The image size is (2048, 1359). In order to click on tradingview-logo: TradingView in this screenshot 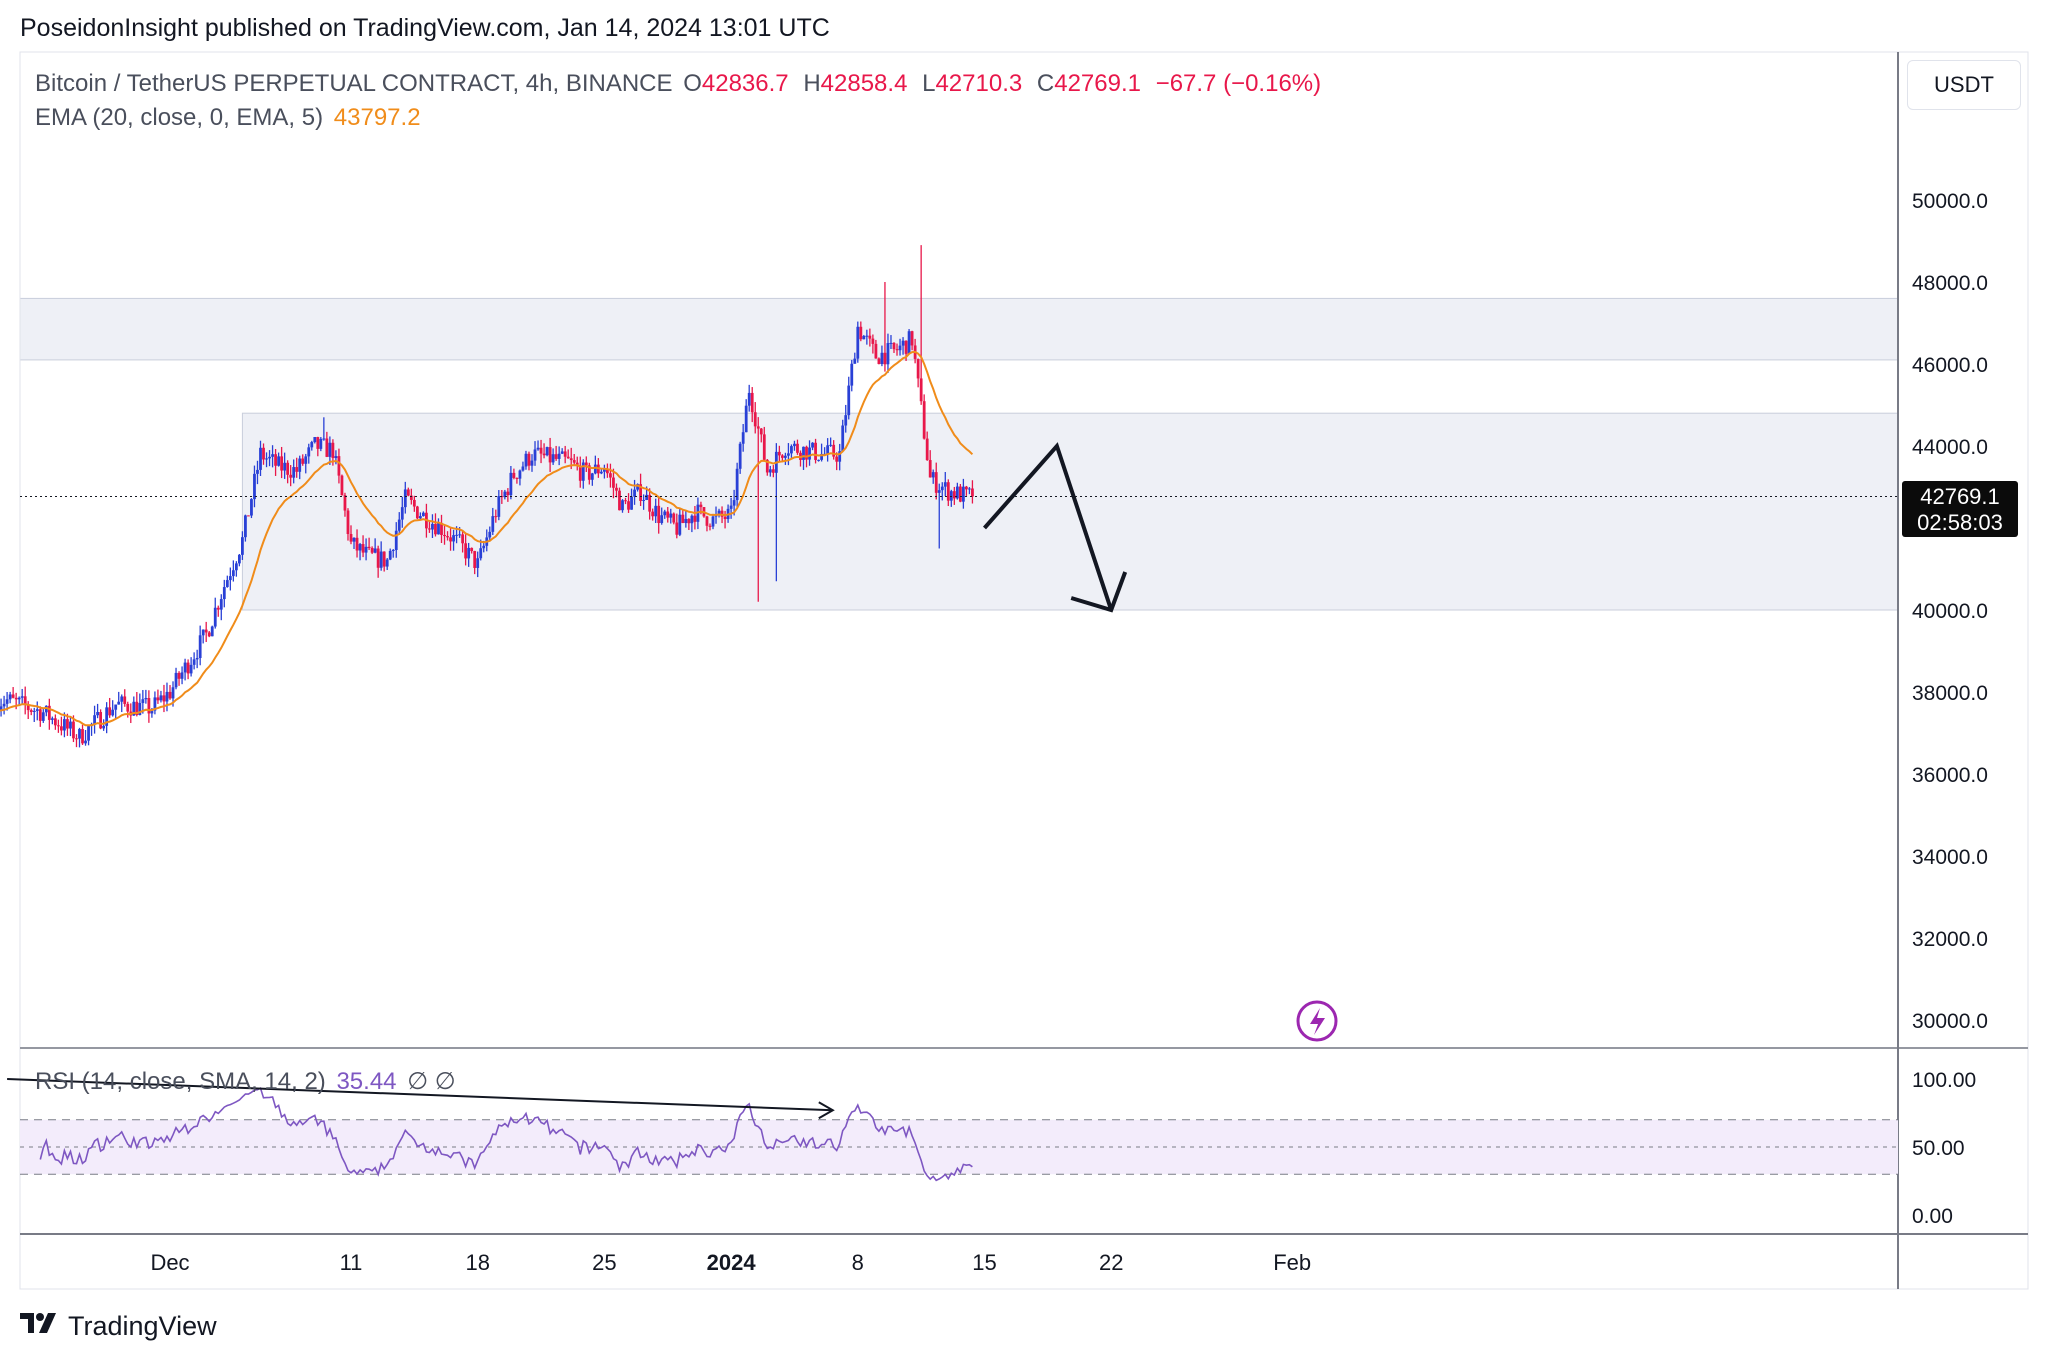, I will do `click(118, 1326)`.